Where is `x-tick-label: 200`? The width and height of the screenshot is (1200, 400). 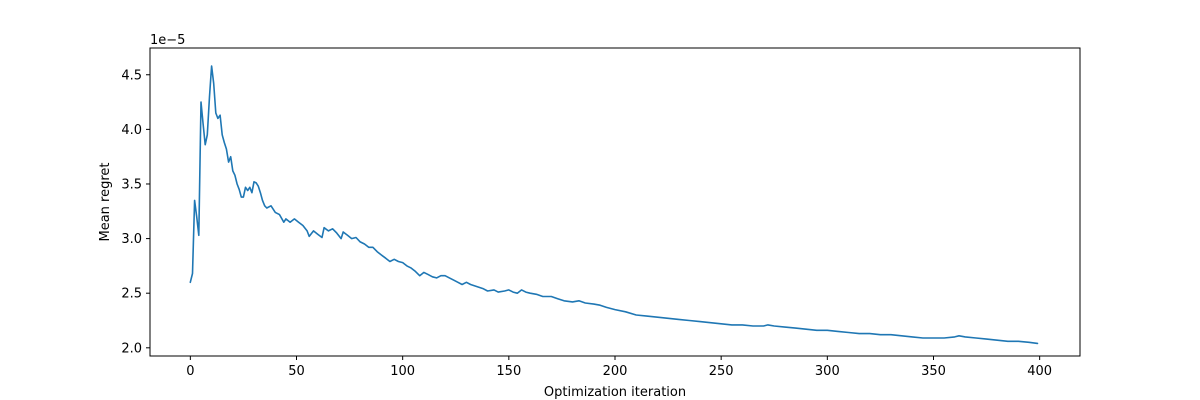 x-tick-label: 200 is located at coordinates (615, 371).